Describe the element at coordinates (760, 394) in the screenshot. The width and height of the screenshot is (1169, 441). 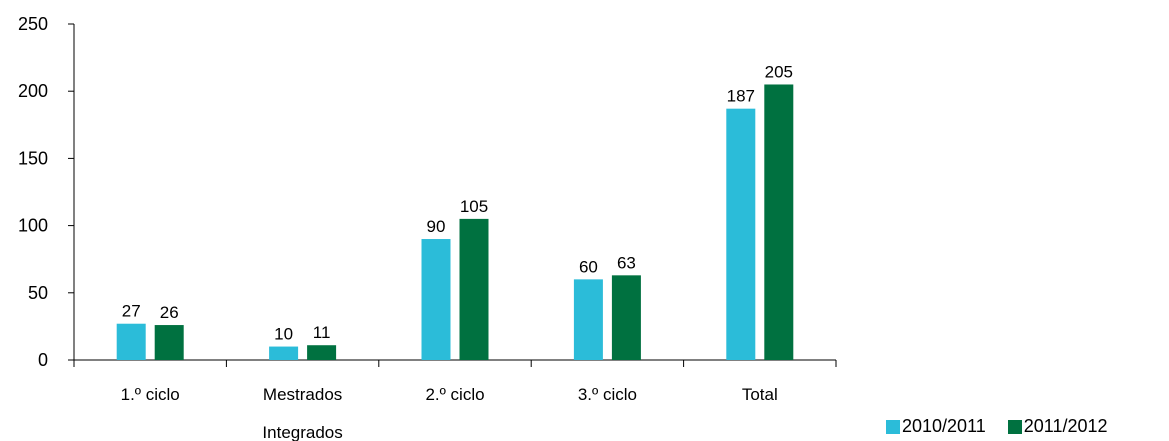
I see `x-tick-label: Total` at that location.